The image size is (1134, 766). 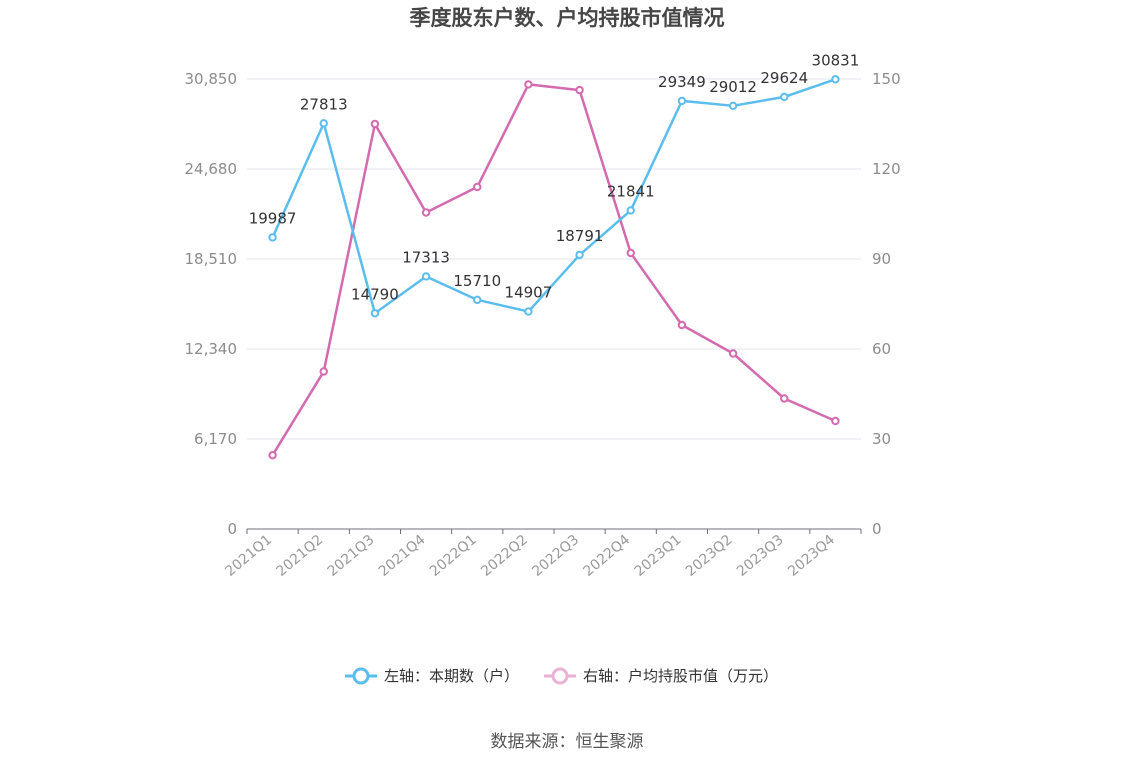 What do you see at coordinates (211, 169) in the screenshot?
I see `left-tick-label: 24,680` at bounding box center [211, 169].